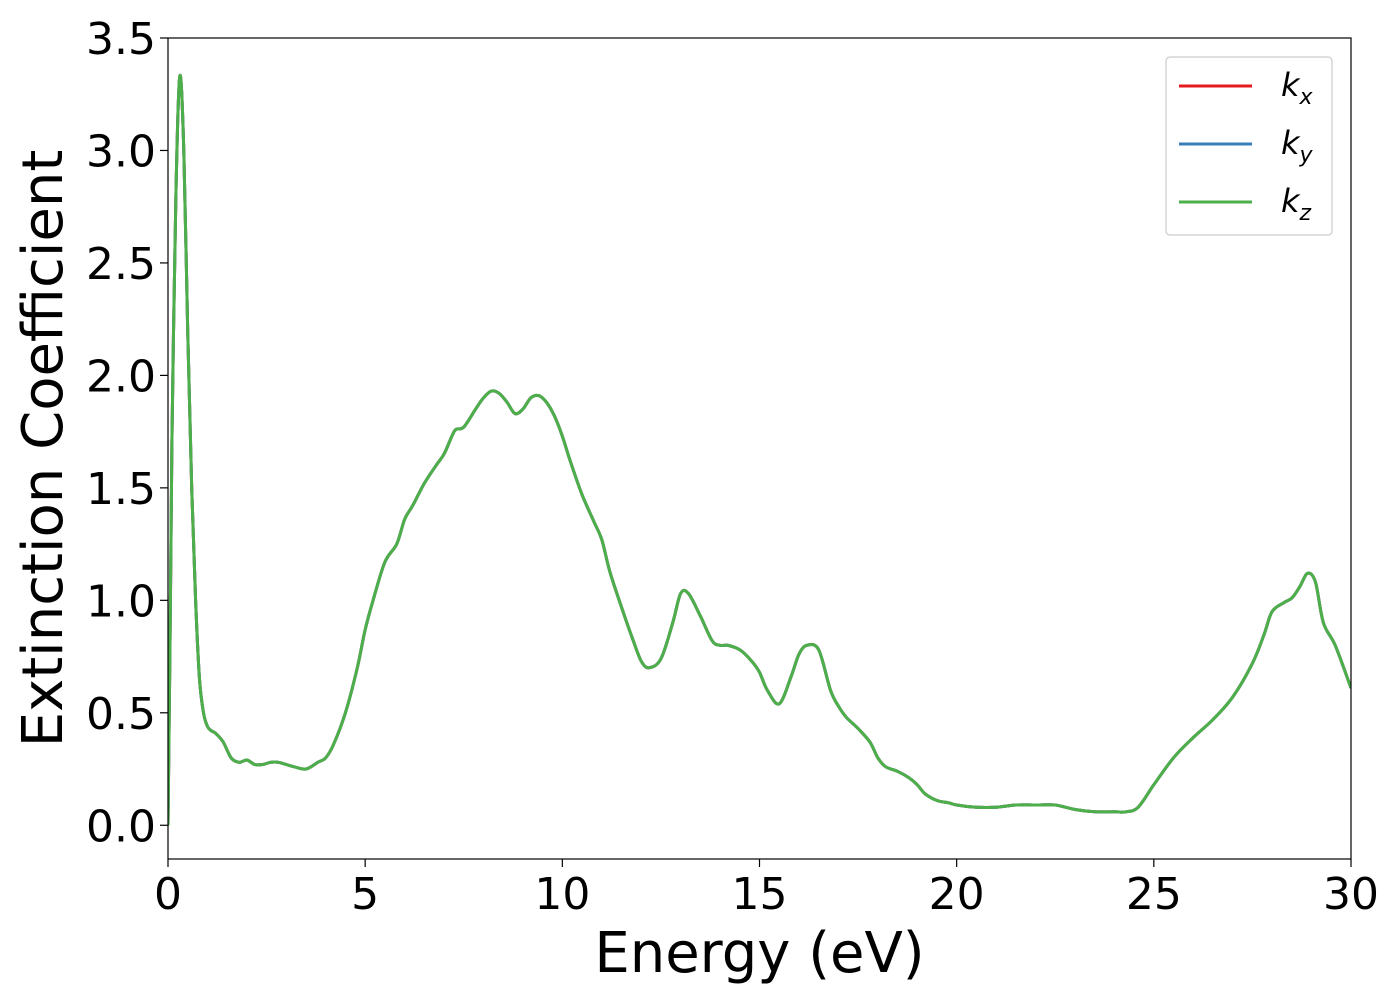  Describe the element at coordinates (759, 953) in the screenshot. I see `x-axis-title: Energy (eV)` at that location.